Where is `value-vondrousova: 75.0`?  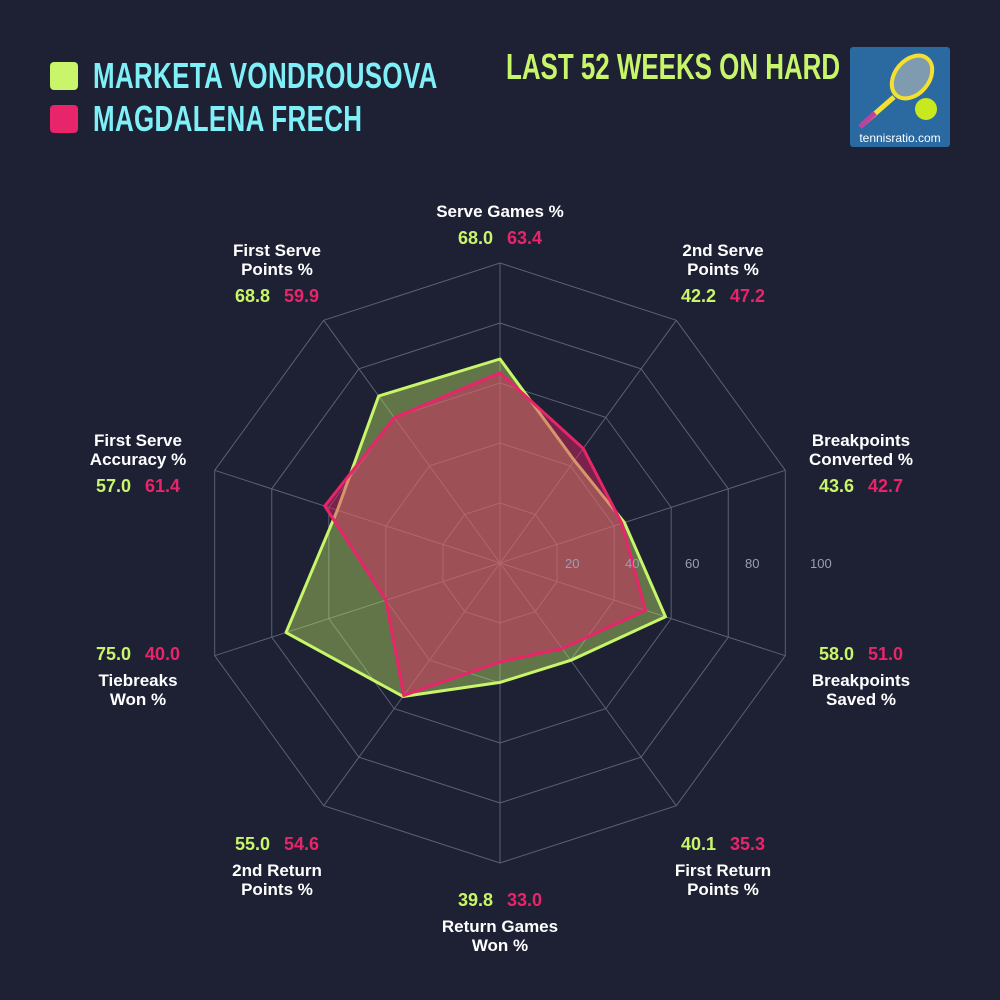 value-vondrousova: 75.0 is located at coordinates (113, 654).